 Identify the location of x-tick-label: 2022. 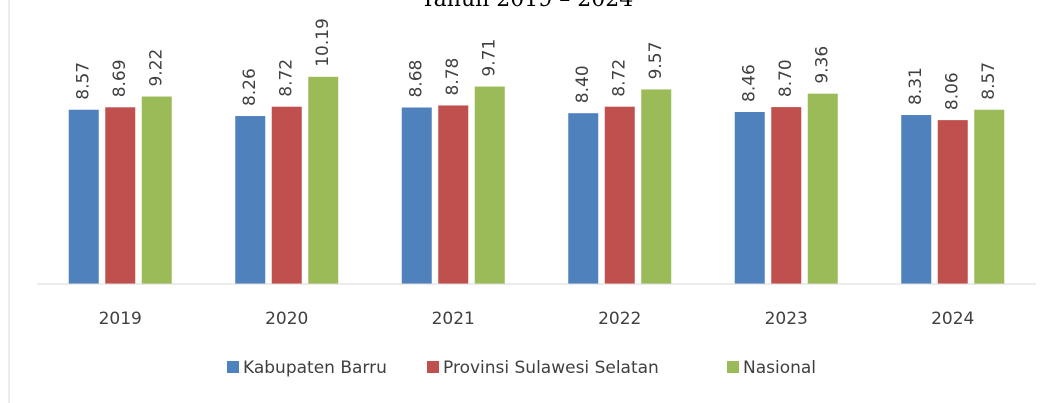
(619, 319).